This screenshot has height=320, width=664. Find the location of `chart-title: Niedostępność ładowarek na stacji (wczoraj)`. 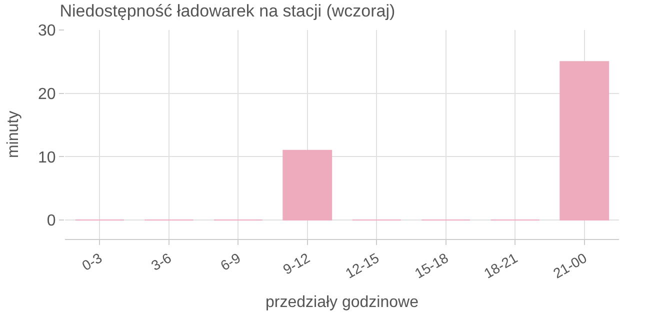

chart-title: Niedostępność ładowarek na stacji (wczoraj) is located at coordinates (228, 11).